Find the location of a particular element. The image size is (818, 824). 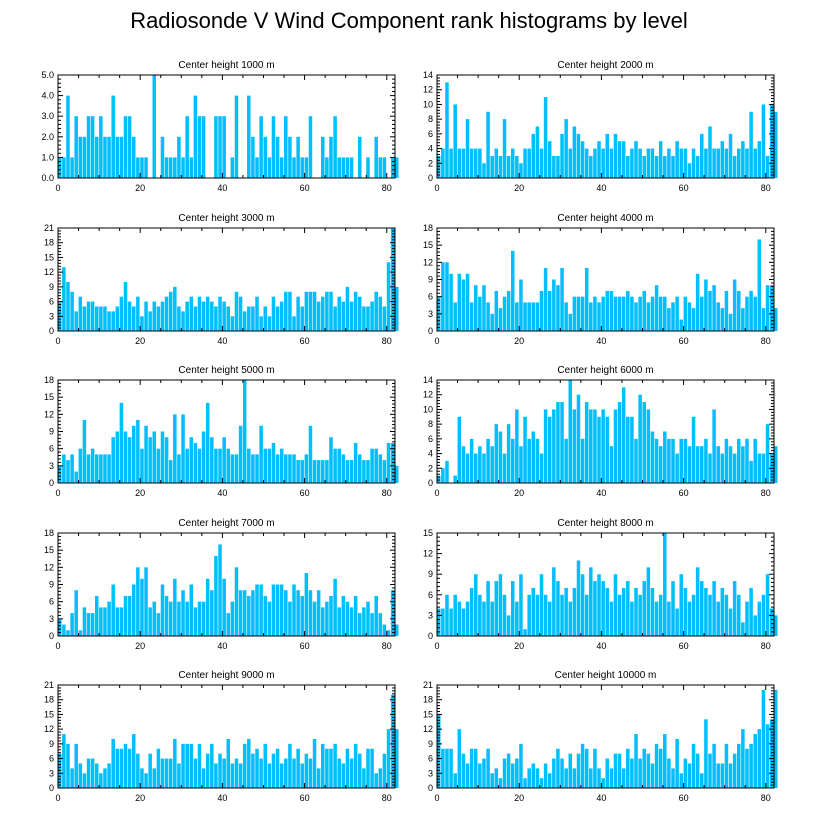

y-tick-label: 12 is located at coordinates (49, 272).